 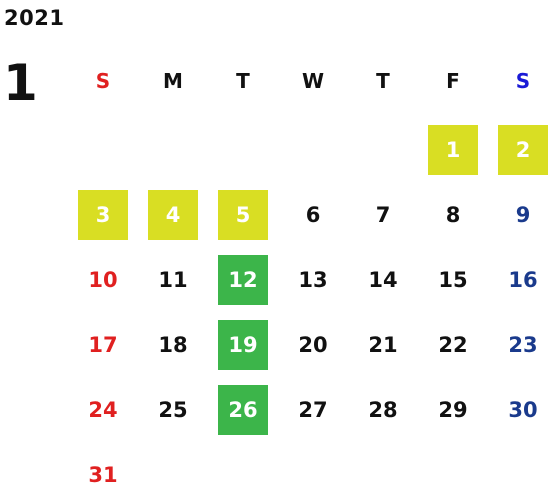 I want to click on day-cell: 31, so click(x=103, y=475).